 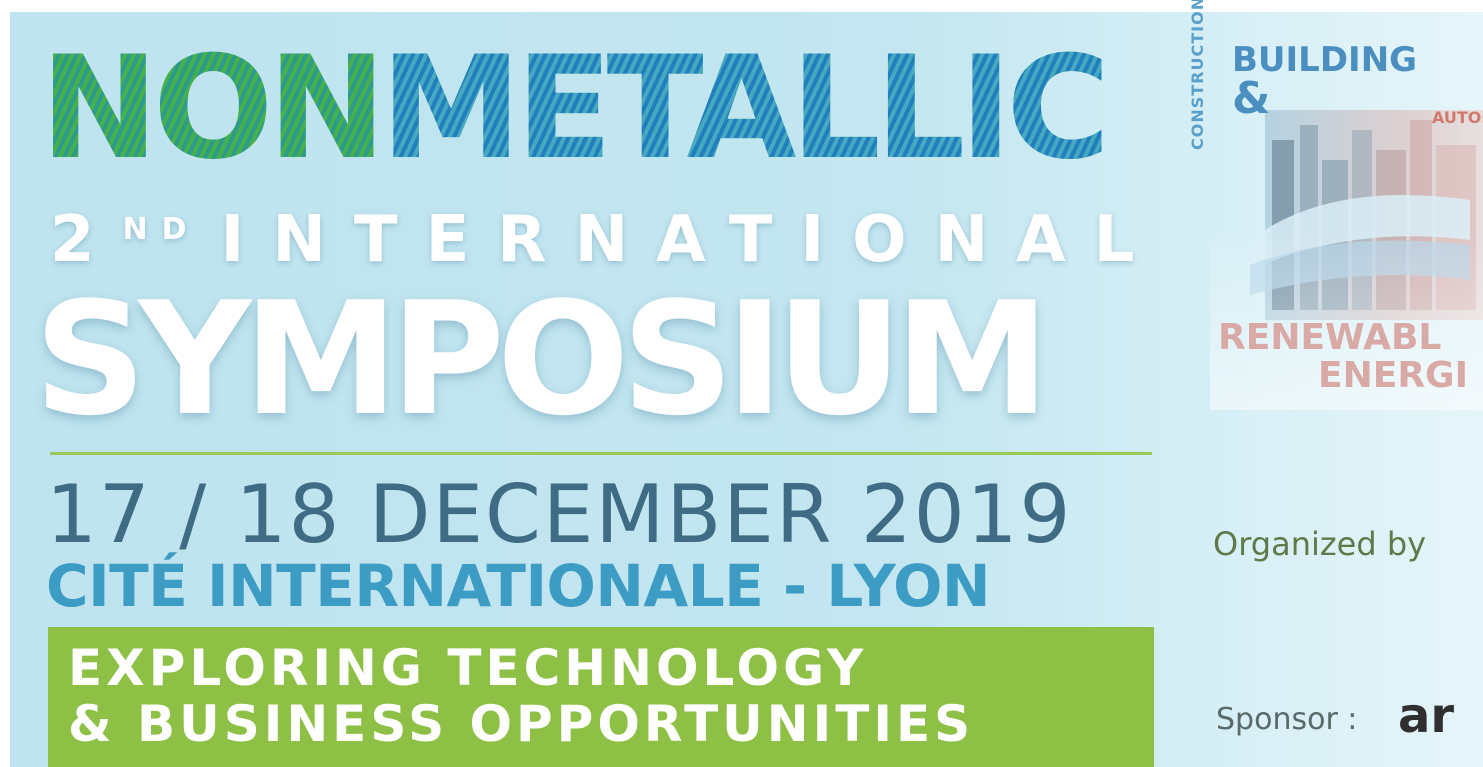 What do you see at coordinates (1457, 117) in the screenshot?
I see `automotive-label: AUTOM` at bounding box center [1457, 117].